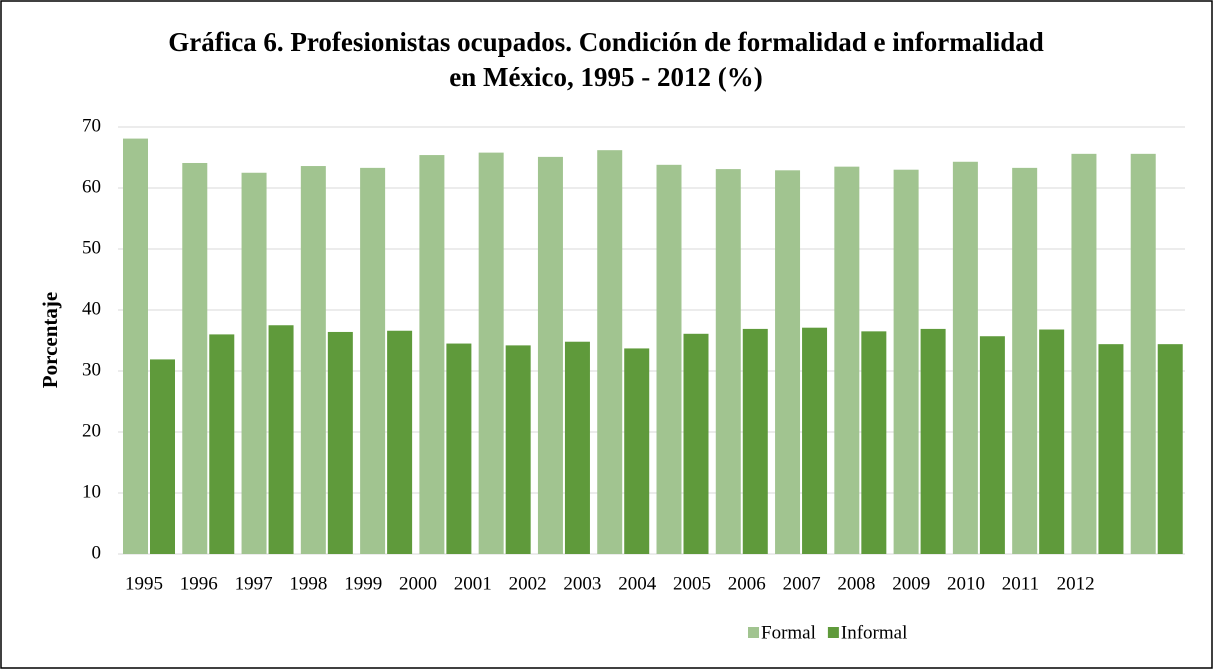 This screenshot has height=669, width=1213. What do you see at coordinates (747, 583) in the screenshot?
I see `x-tick-label: 2006` at bounding box center [747, 583].